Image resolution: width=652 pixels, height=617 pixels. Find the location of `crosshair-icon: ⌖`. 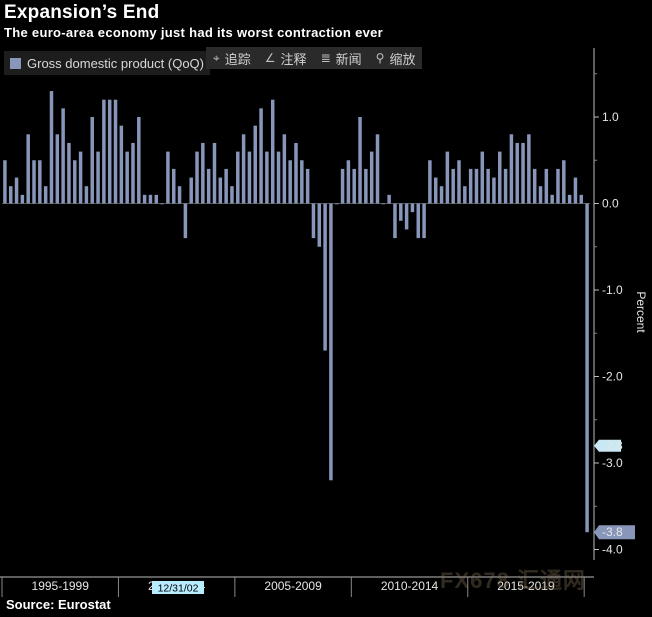

crosshair-icon: ⌖ is located at coordinates (216, 57).